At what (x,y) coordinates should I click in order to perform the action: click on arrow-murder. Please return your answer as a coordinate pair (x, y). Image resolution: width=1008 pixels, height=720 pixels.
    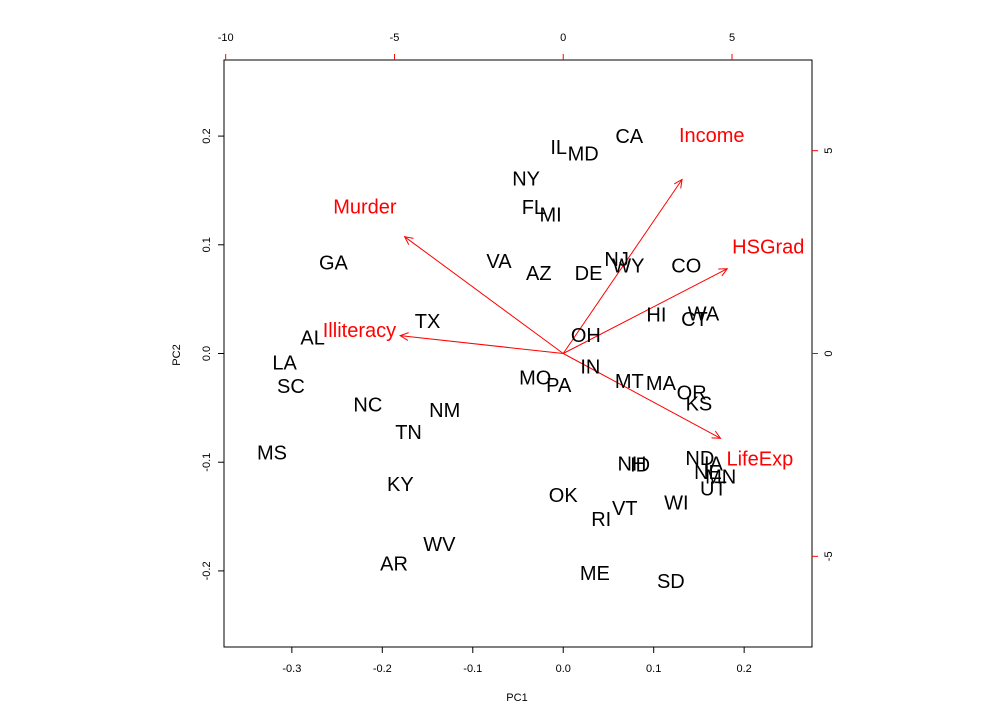
    Looking at the image, I should click on (484, 295).